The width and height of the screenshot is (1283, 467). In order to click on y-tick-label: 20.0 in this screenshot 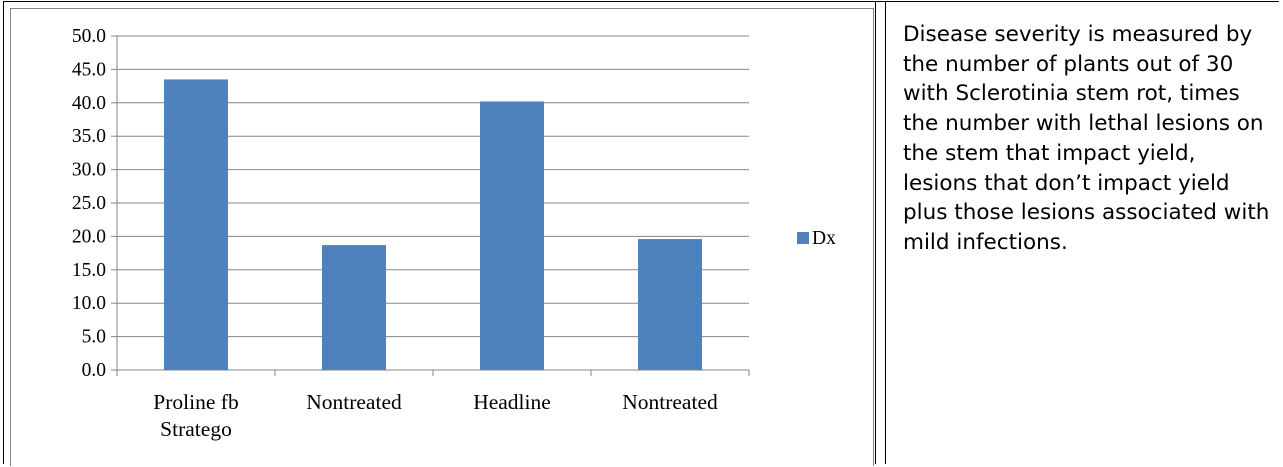, I will do `click(89, 236)`.